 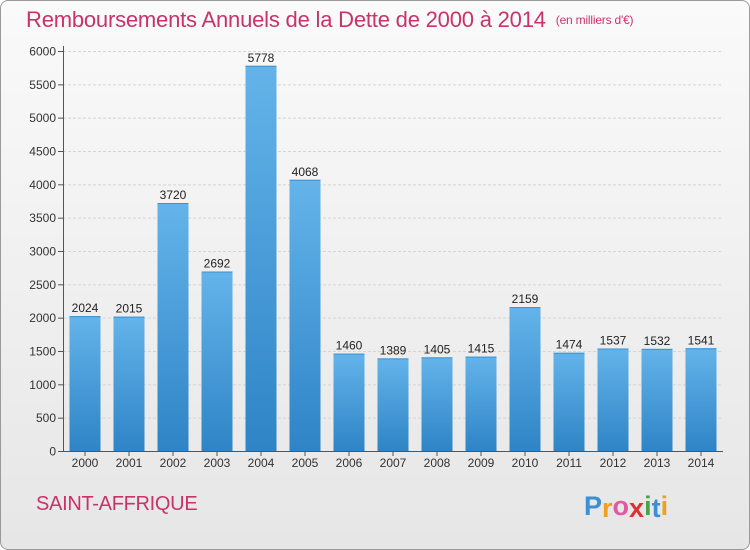 What do you see at coordinates (481, 349) in the screenshot?
I see `bar-value-label: 1415` at bounding box center [481, 349].